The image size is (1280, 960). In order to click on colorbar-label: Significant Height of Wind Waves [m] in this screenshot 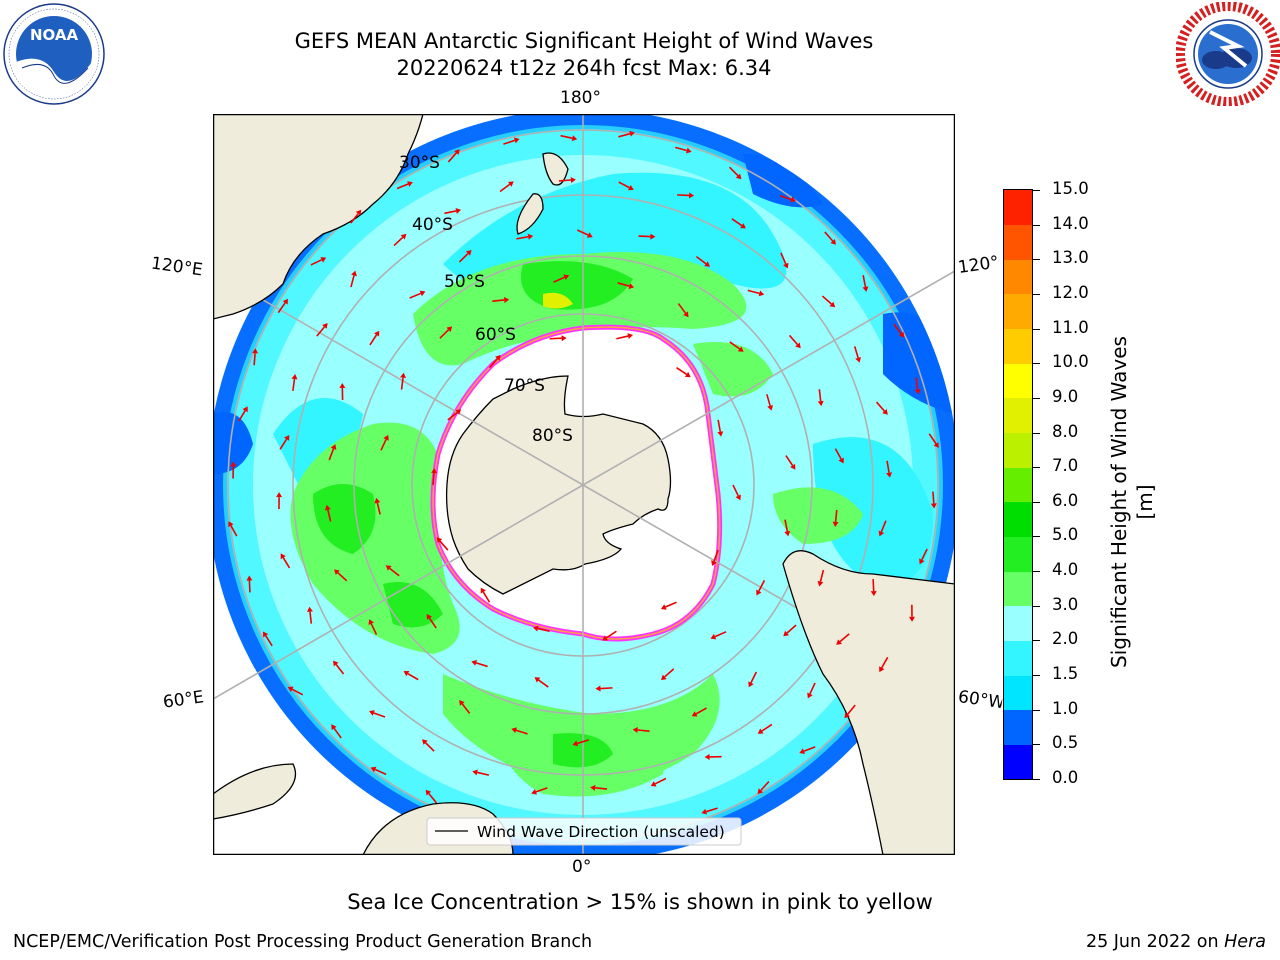, I will do `click(1132, 502)`.